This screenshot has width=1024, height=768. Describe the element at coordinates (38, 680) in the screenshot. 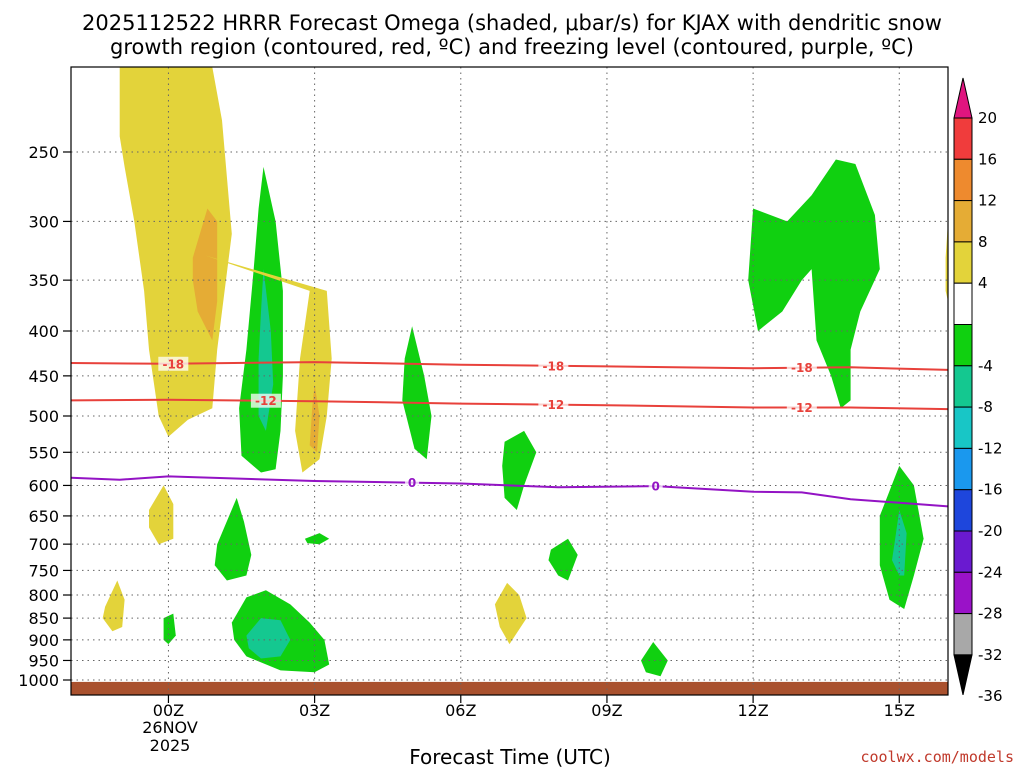

I see `y-tick-label-1000: 1000` at that location.